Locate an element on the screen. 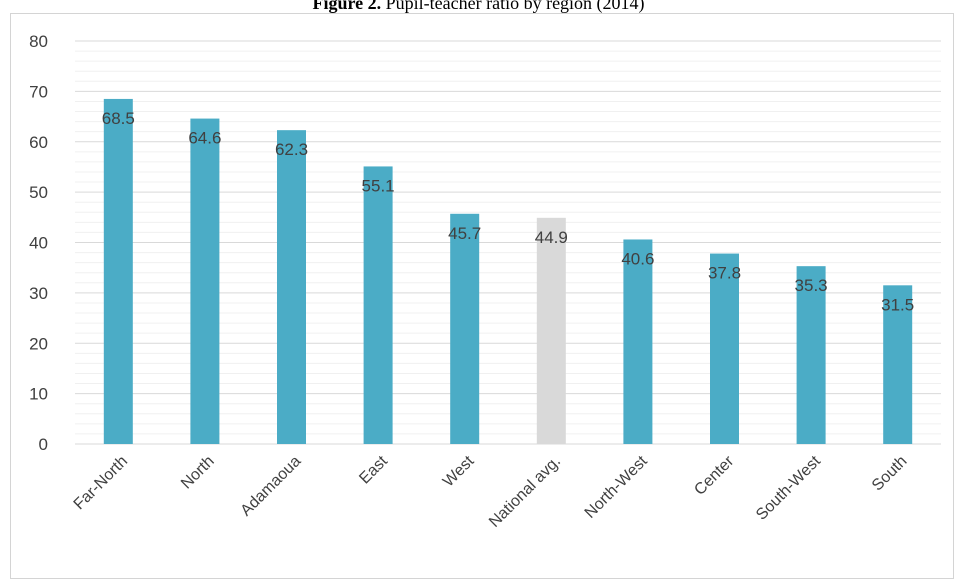 The height and width of the screenshot is (581, 957). bar-national-avg is located at coordinates (551, 330).